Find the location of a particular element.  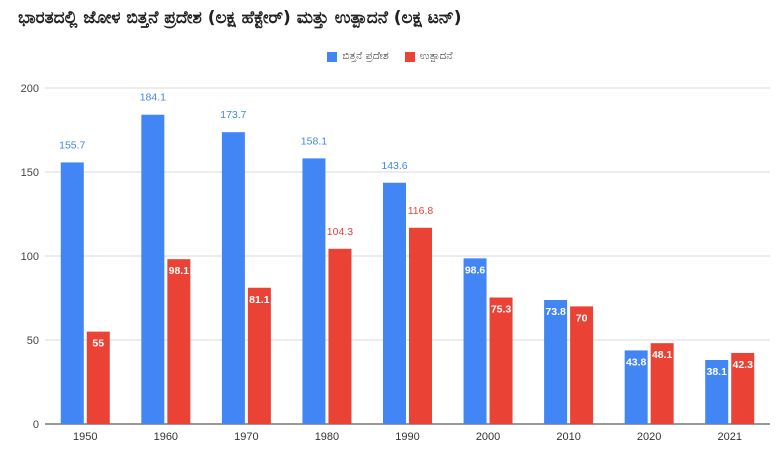

bar-area-1990 is located at coordinates (394, 303).